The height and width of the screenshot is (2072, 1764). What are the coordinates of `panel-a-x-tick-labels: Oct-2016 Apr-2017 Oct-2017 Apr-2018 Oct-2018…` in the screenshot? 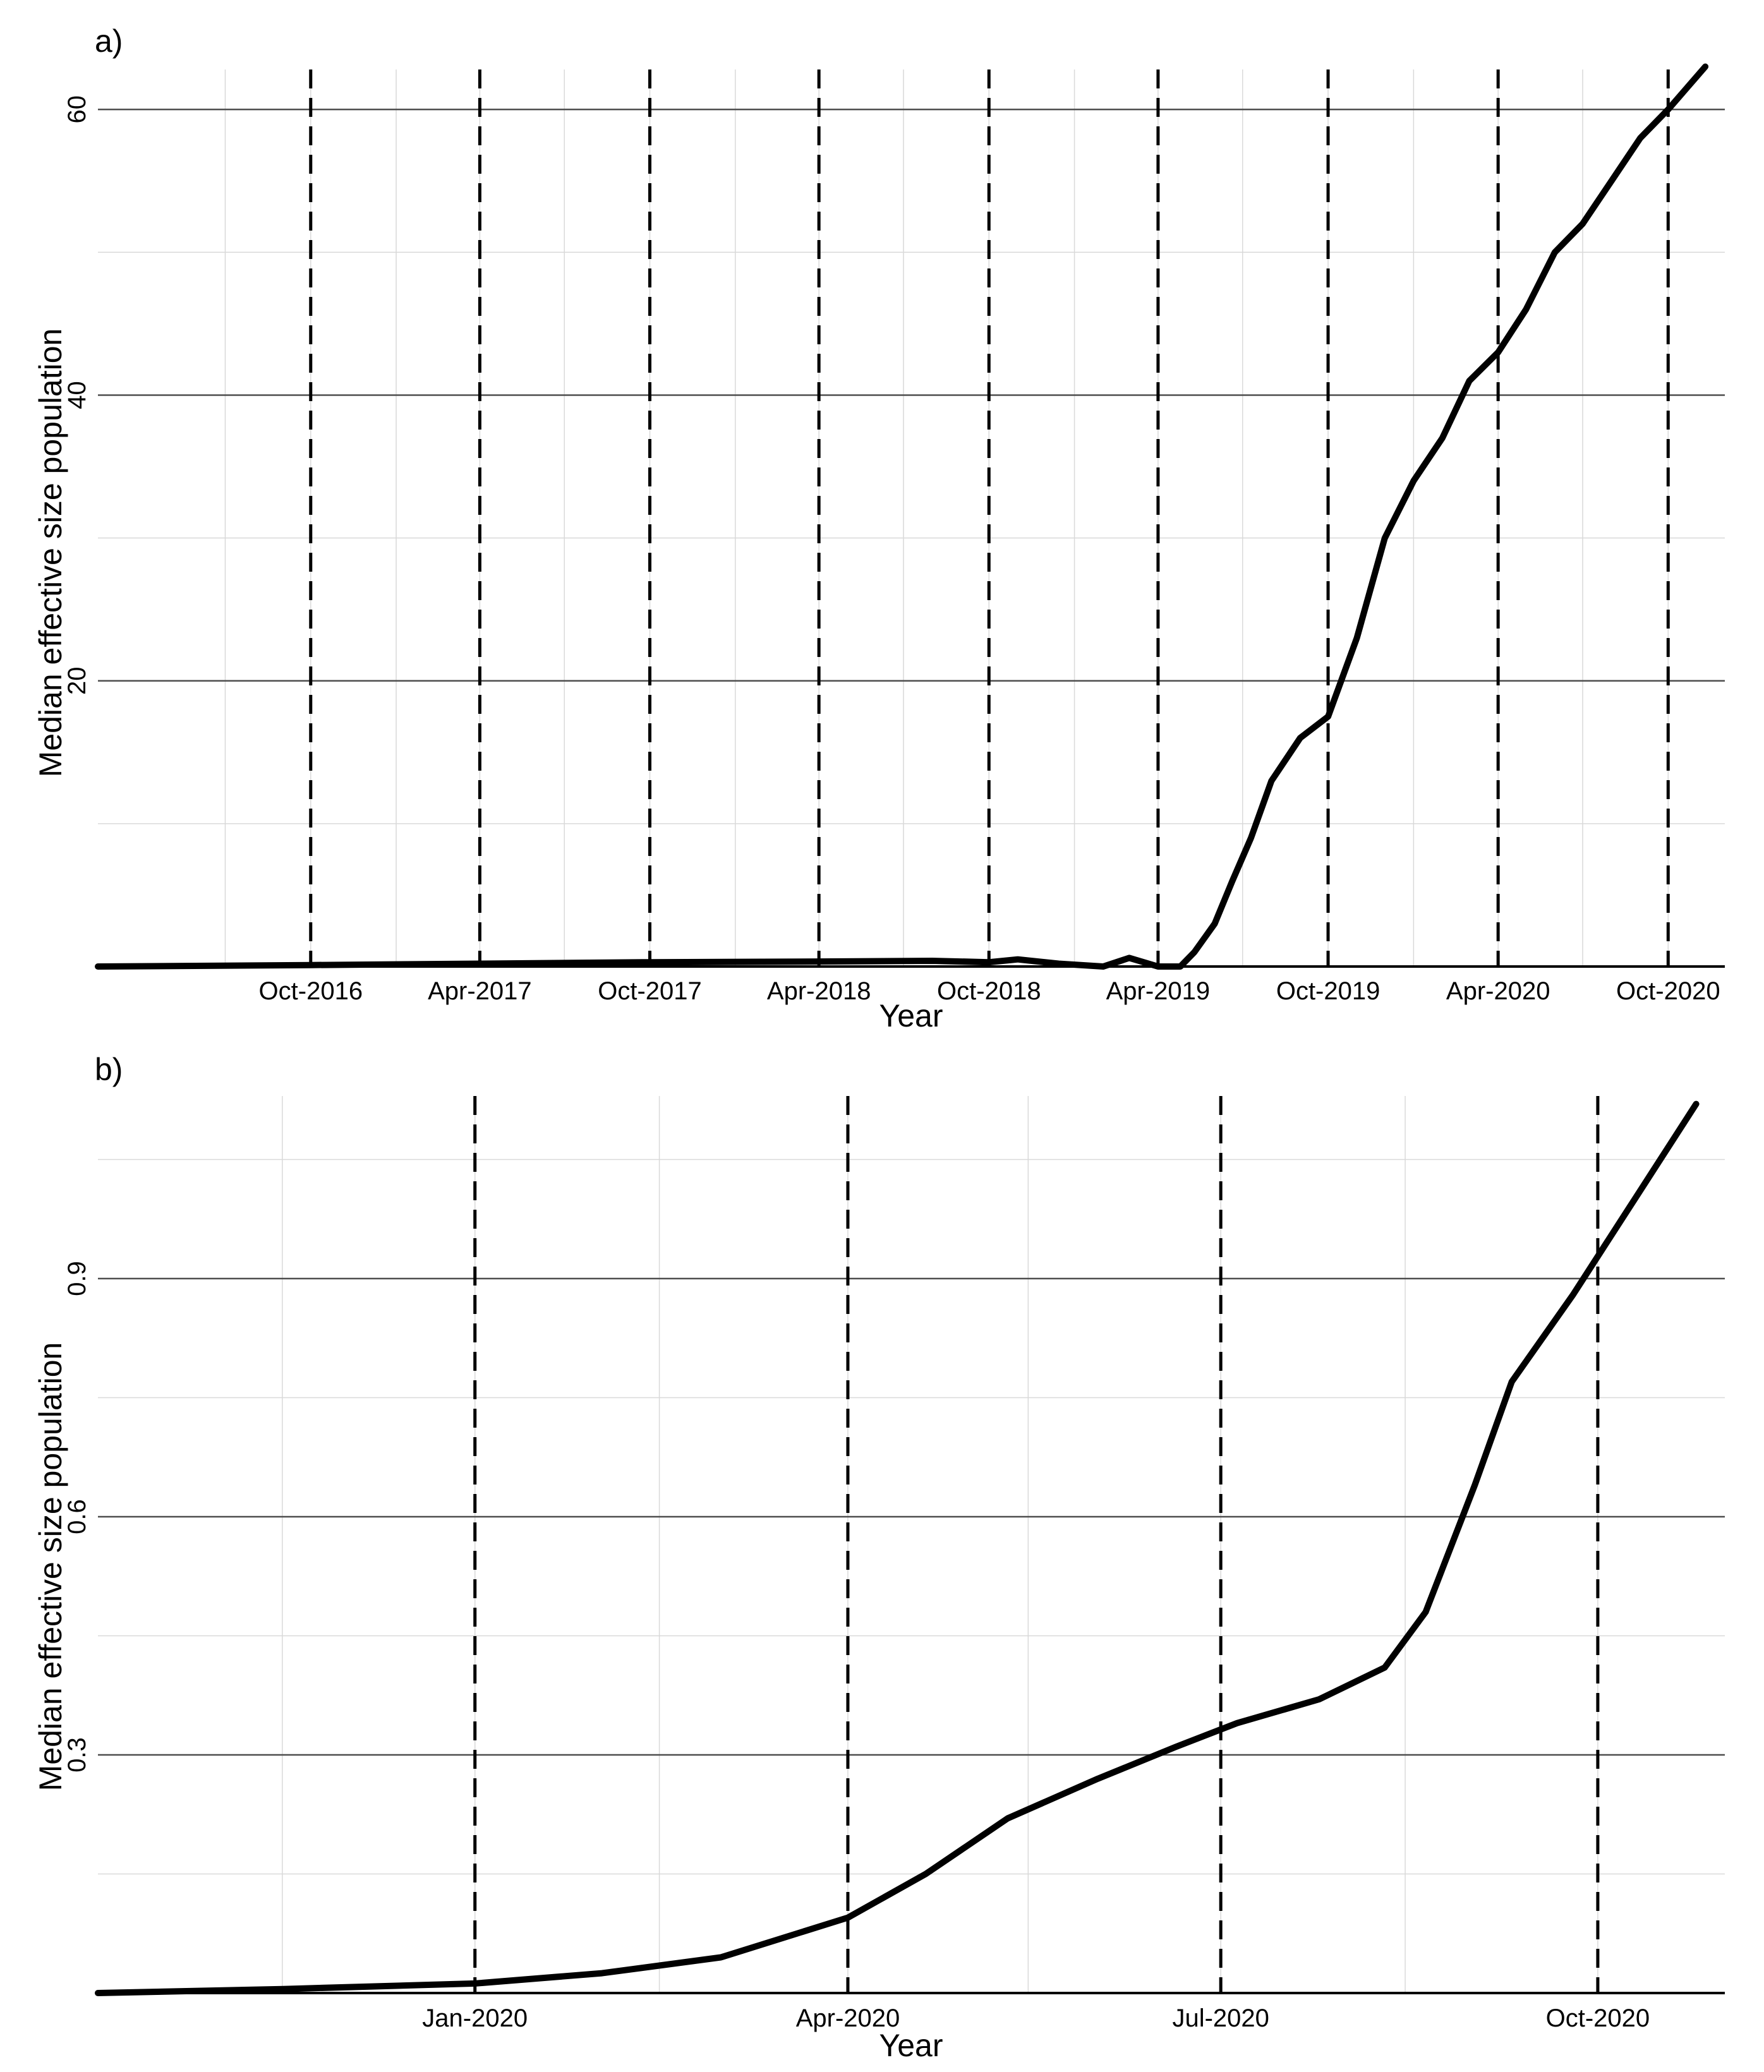 It's located at (989, 991).